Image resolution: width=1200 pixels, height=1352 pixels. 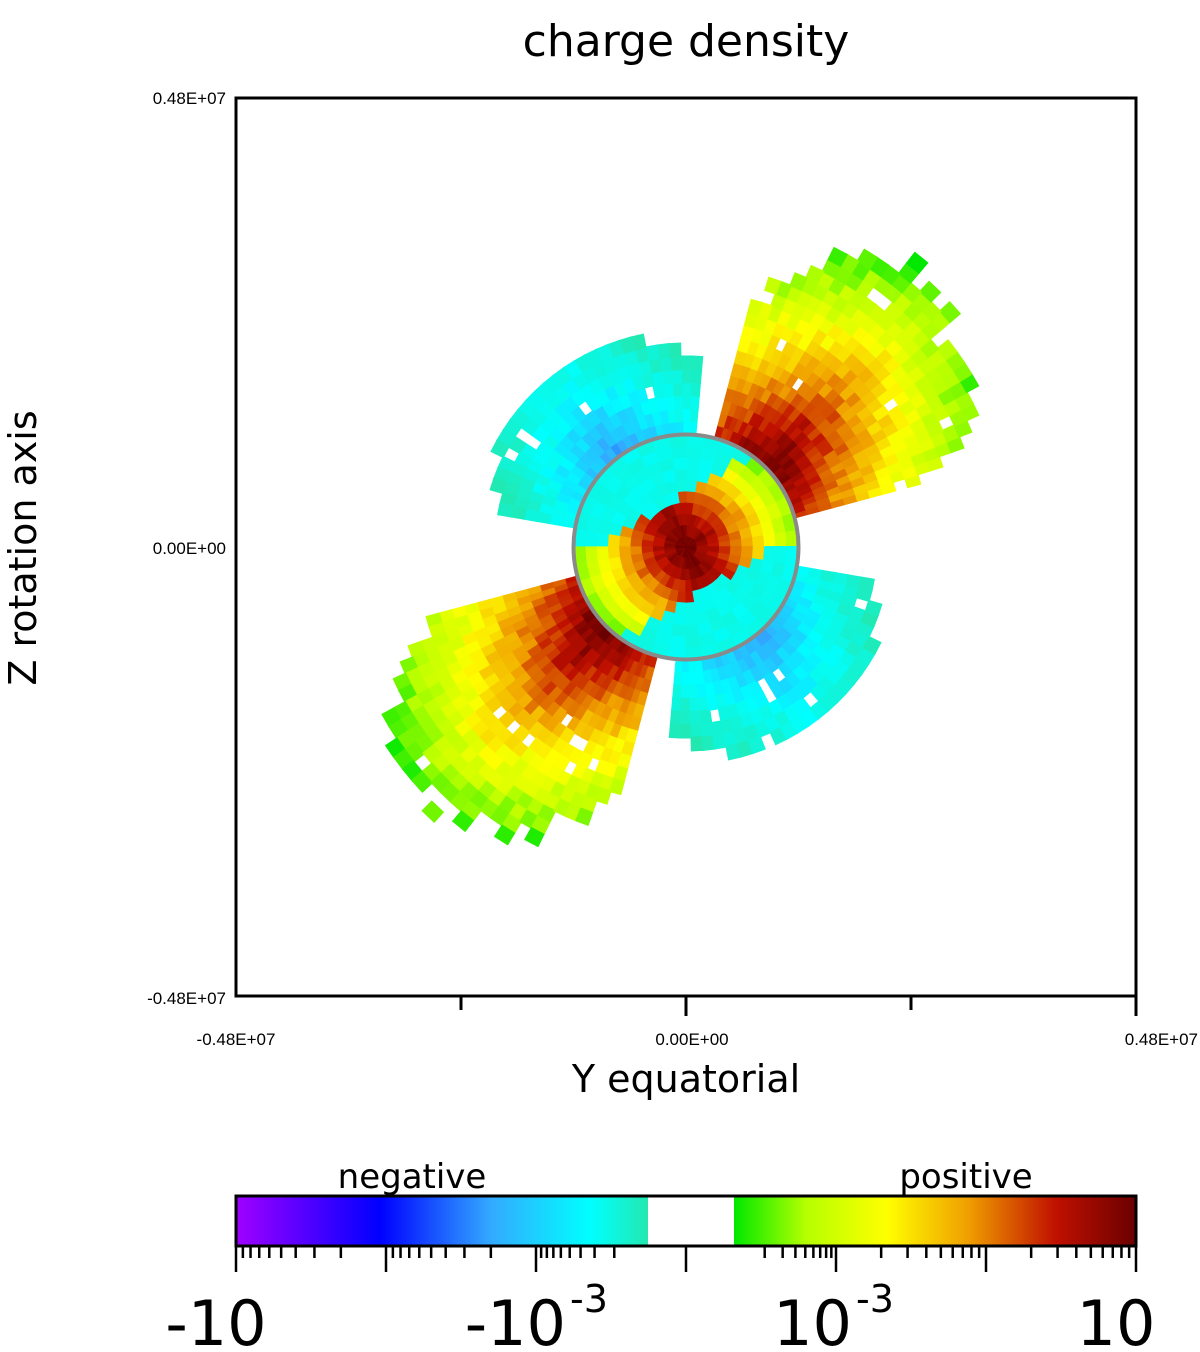 I want to click on colorbar-tick-label-neg-min: -10 -3, so click(x=536, y=1314).